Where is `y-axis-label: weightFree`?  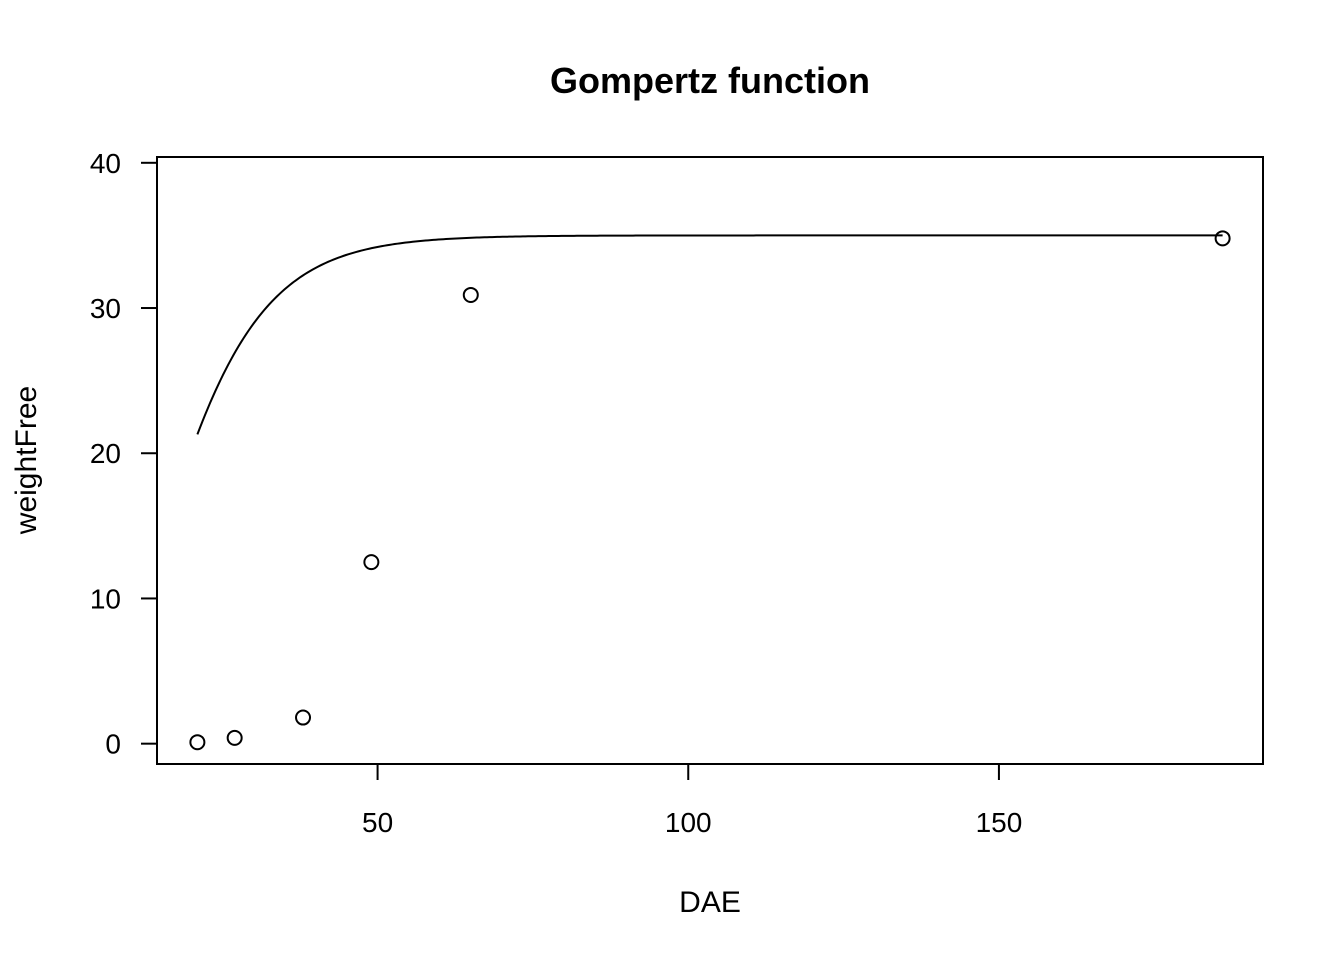
y-axis-label: weightFree is located at coordinates (26, 460).